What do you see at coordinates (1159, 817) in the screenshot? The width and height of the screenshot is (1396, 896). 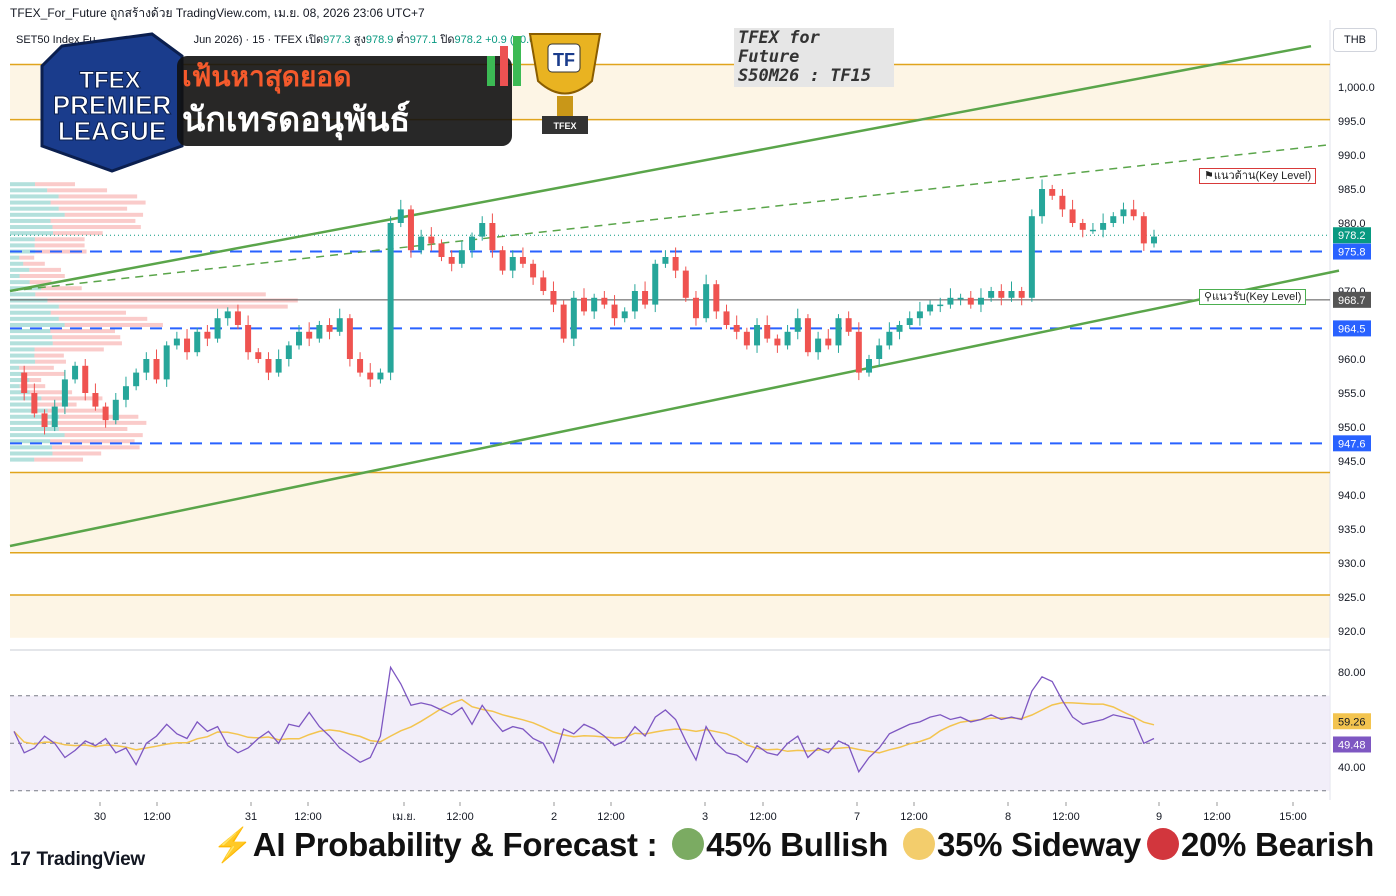 I see `x-tick: 9` at bounding box center [1159, 817].